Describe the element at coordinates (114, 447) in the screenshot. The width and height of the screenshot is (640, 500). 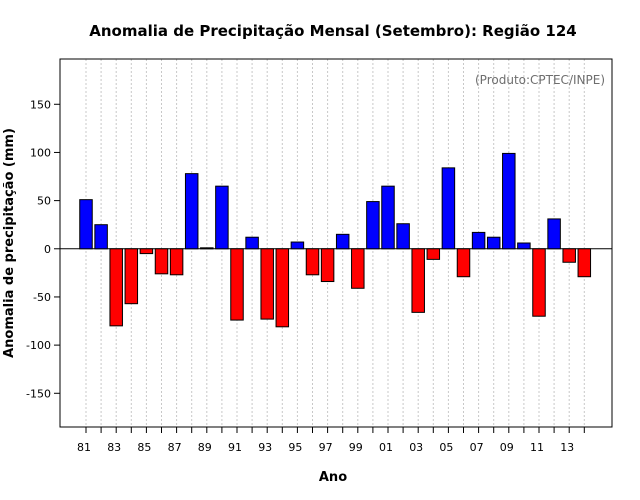
I see `x-tick-label: 83` at that location.